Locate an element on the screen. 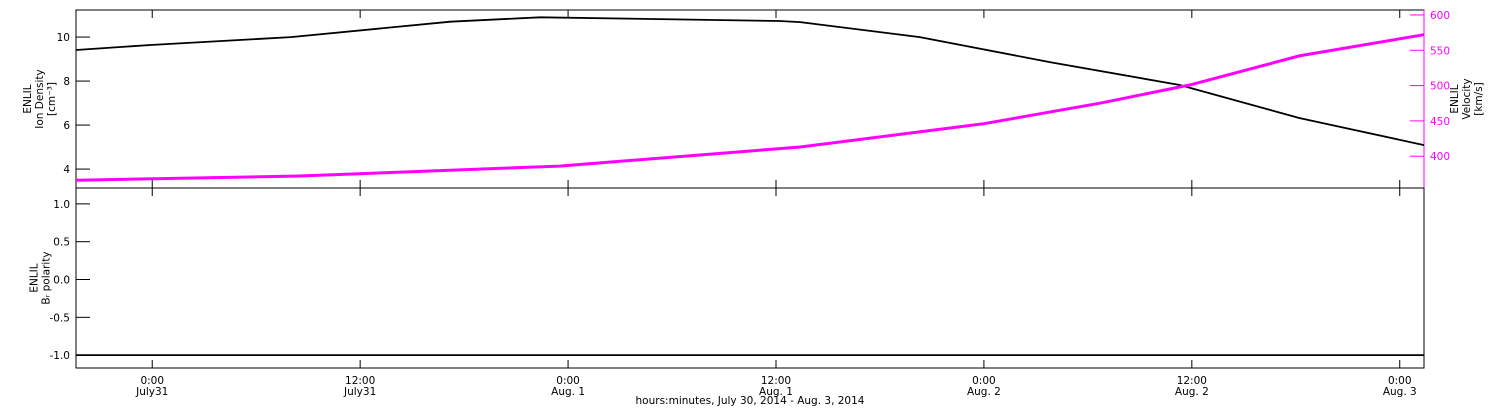  y-axis-title: Ion Density is located at coordinates (40, 98).